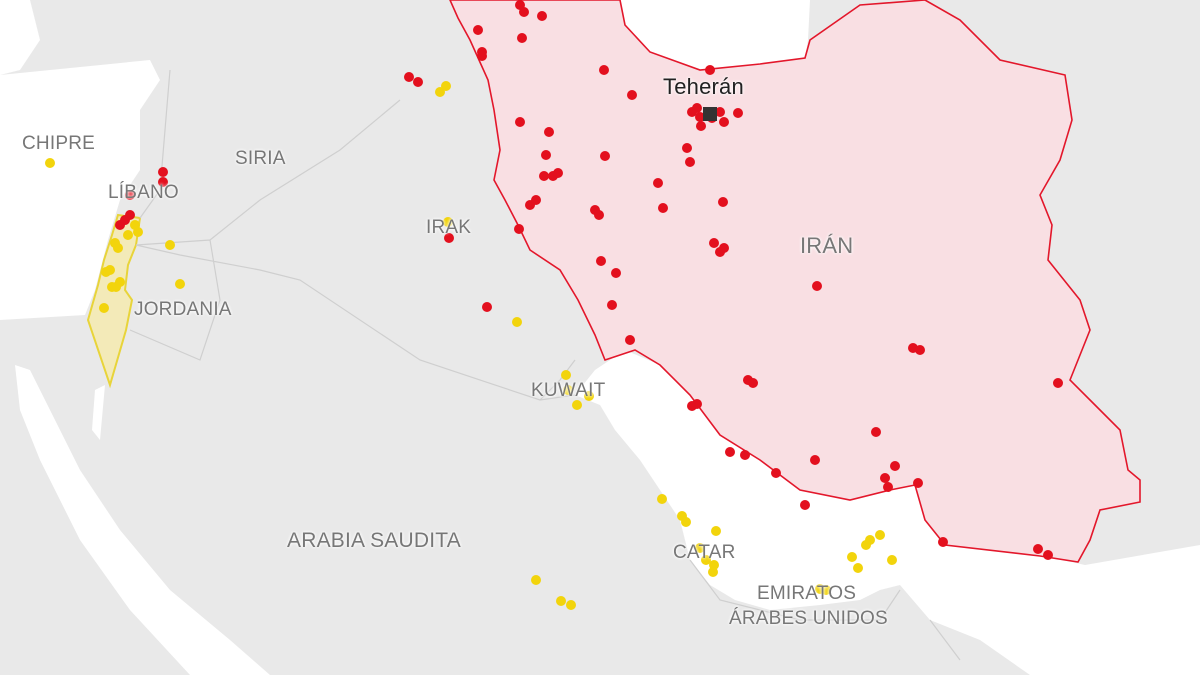 This screenshot has height=675, width=1200. What do you see at coordinates (807, 593) in the screenshot?
I see `label-uae-line1: EMIRATOS` at bounding box center [807, 593].